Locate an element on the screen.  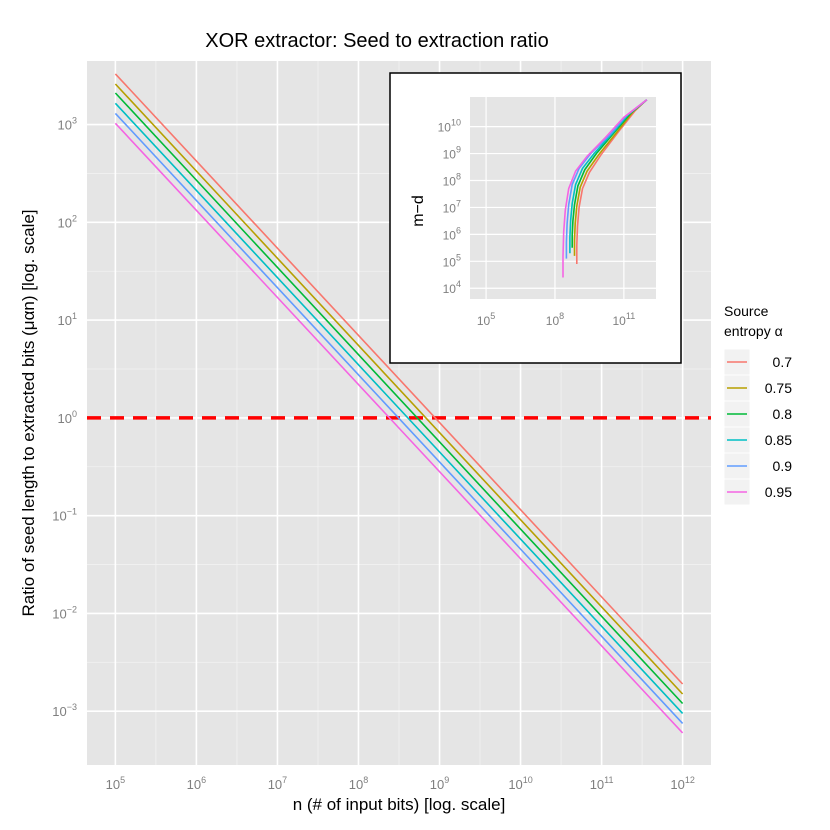
legend-title: Source entropy α is located at coordinates (753, 321).